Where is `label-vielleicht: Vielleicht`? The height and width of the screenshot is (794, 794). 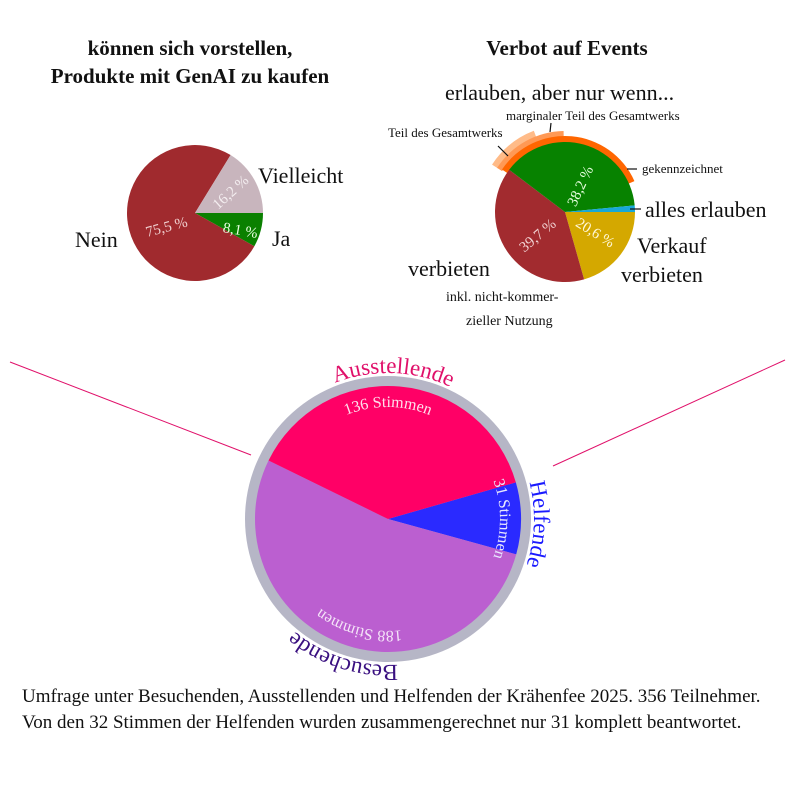
label-vielleicht: Vielleicht is located at coordinates (300, 175).